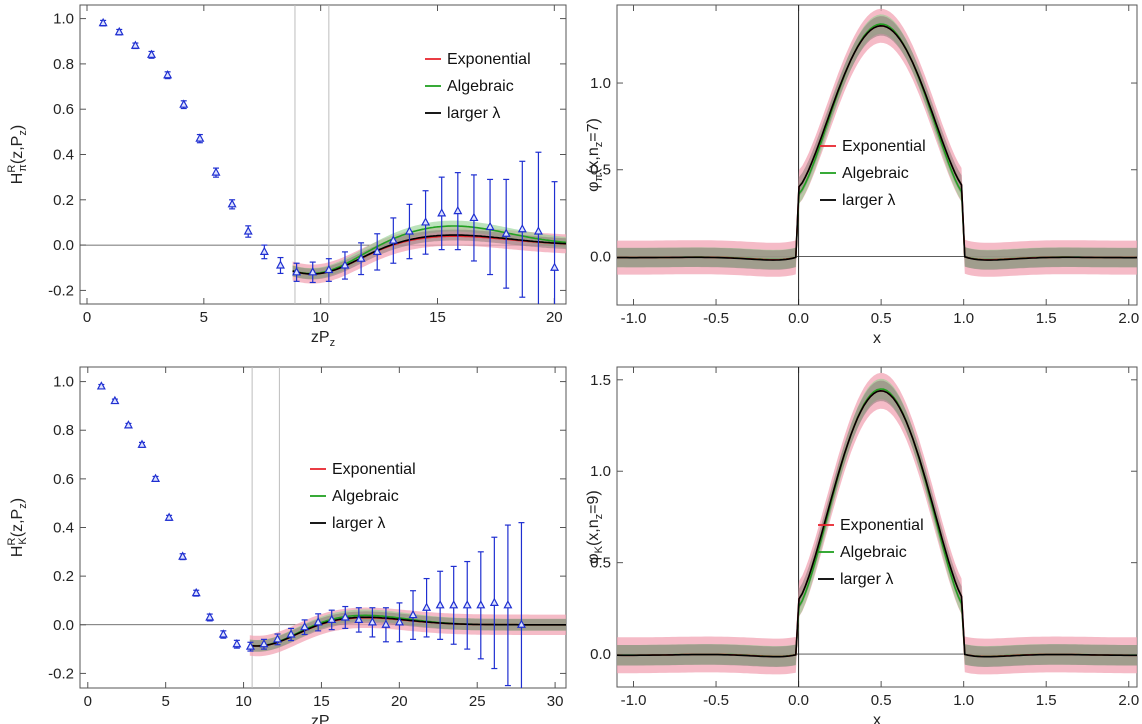 The width and height of the screenshot is (1142, 724). What do you see at coordinates (333, 343) in the screenshot?
I see `x-axis-label-sub: z` at bounding box center [333, 343].